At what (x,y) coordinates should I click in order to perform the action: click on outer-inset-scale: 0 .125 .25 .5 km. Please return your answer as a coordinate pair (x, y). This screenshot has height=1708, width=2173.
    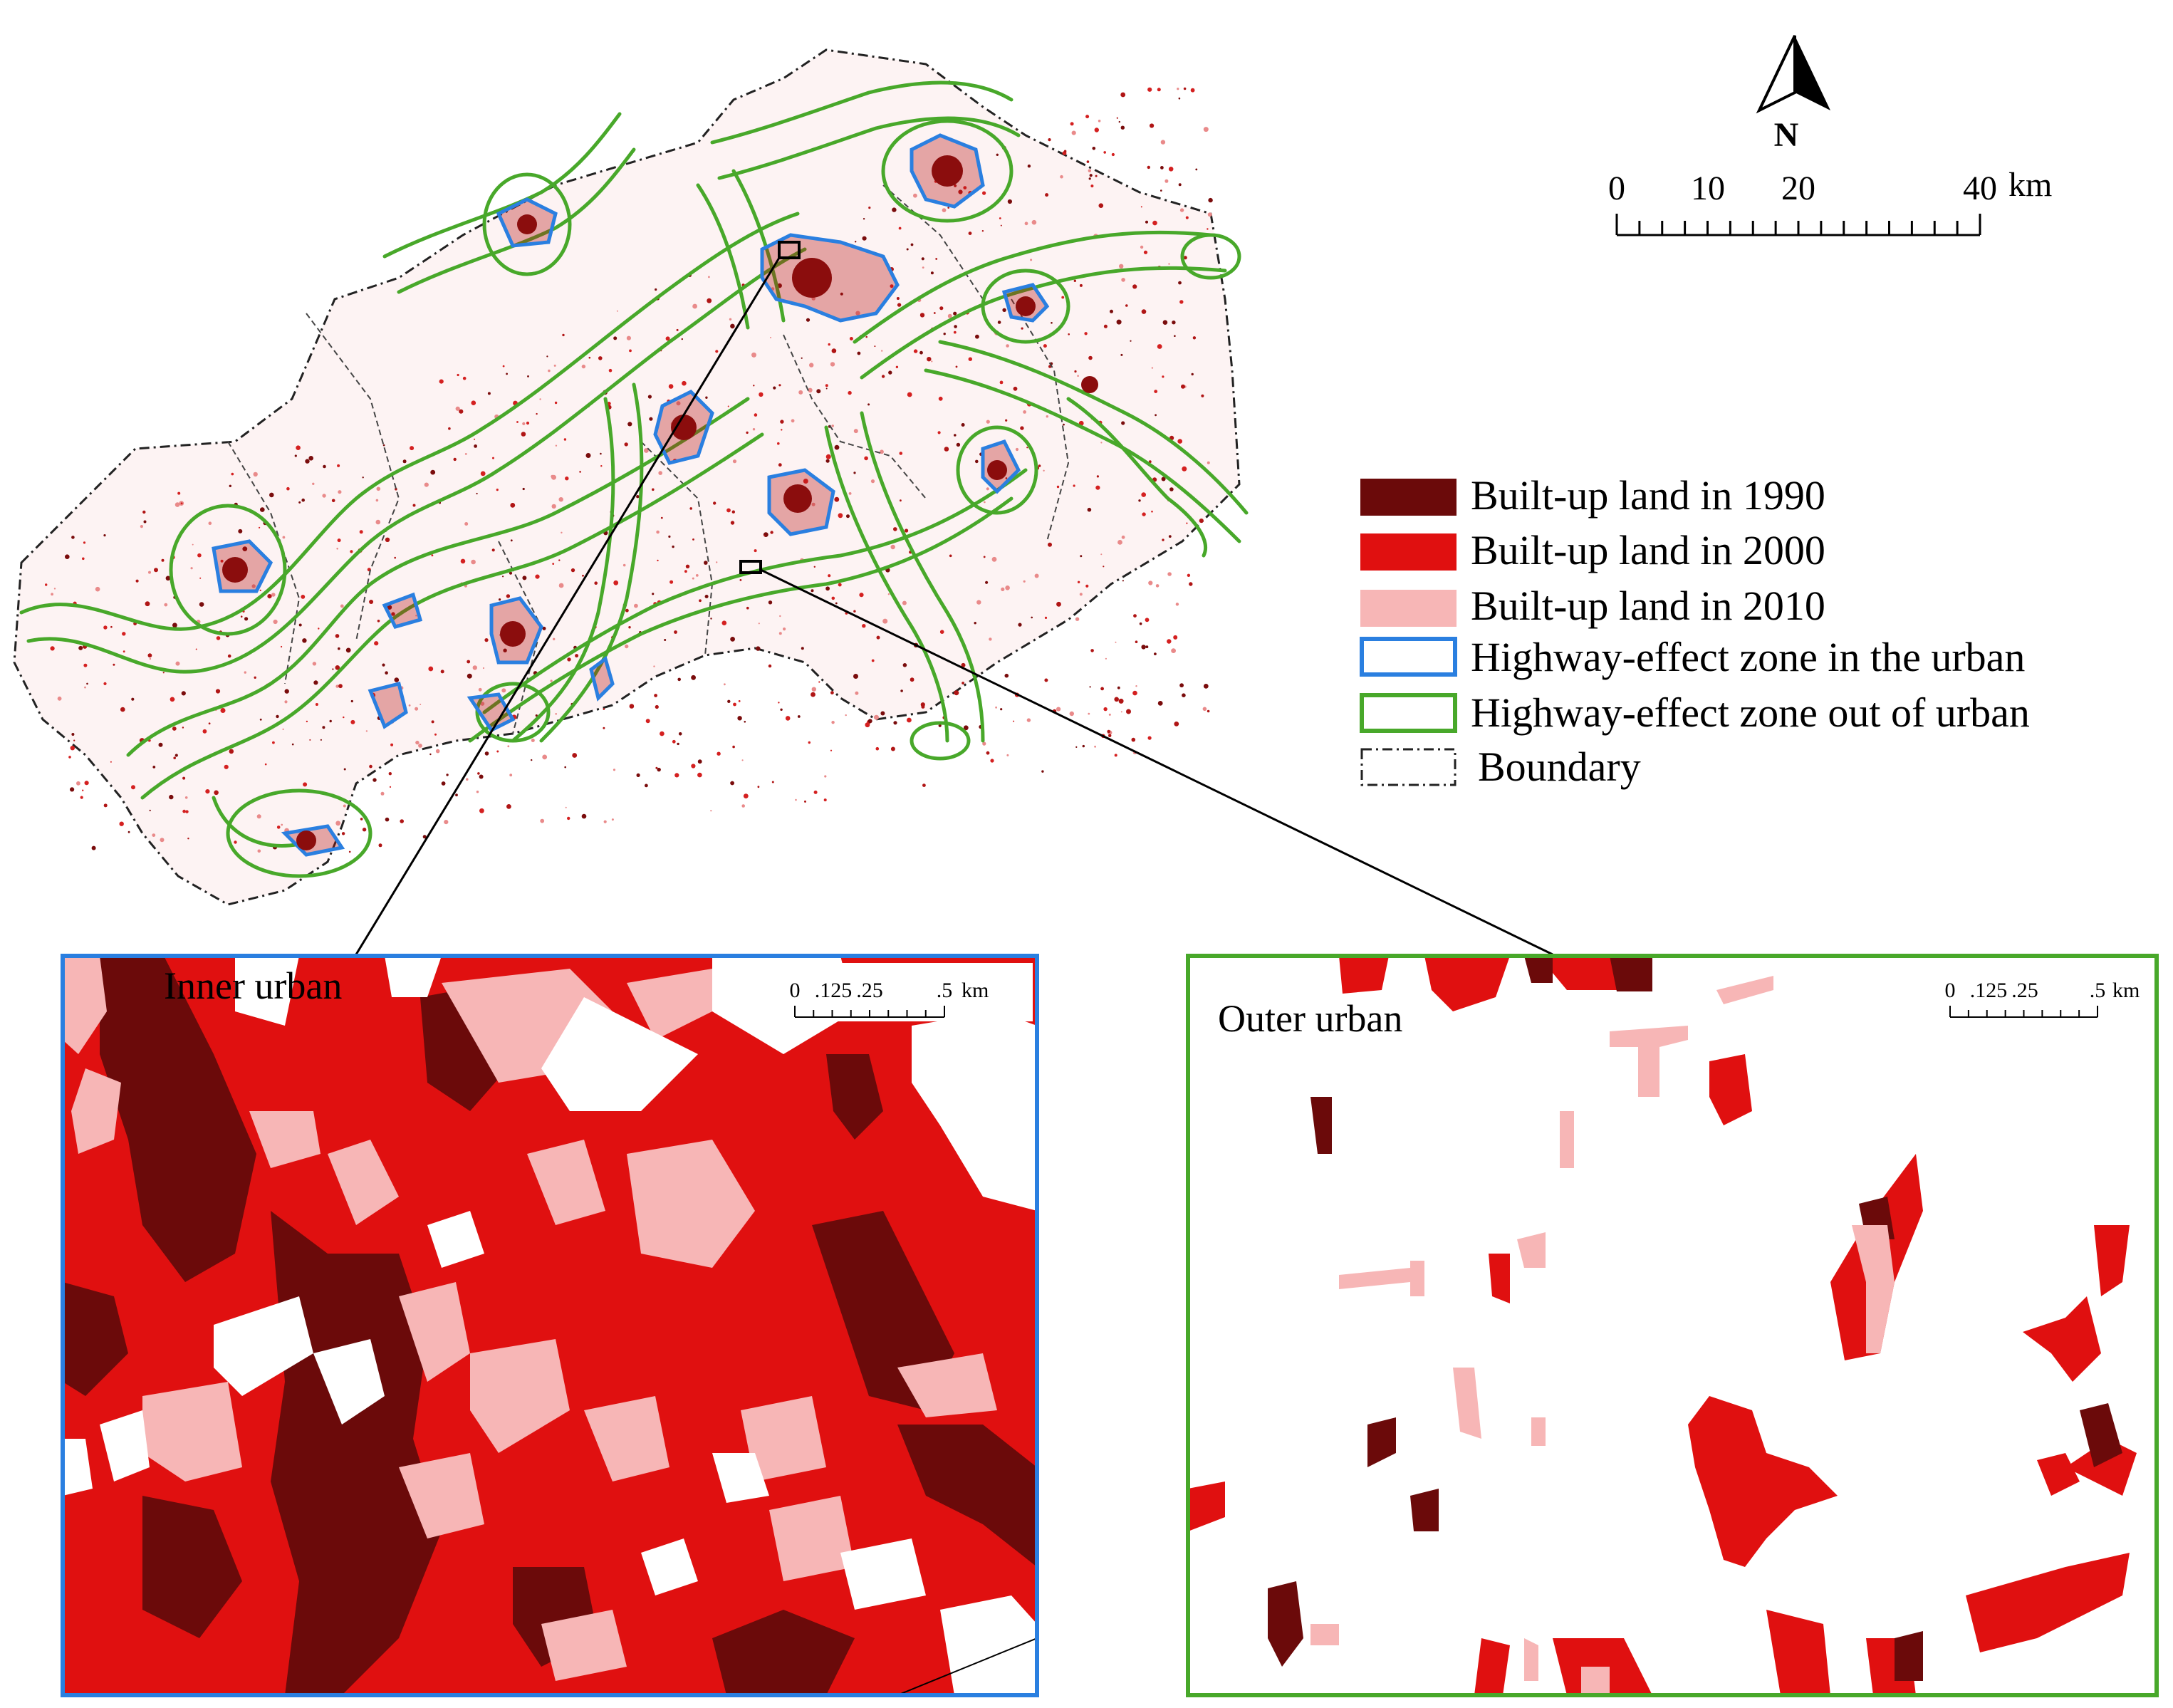
    Looking at the image, I should click on (2042, 998).